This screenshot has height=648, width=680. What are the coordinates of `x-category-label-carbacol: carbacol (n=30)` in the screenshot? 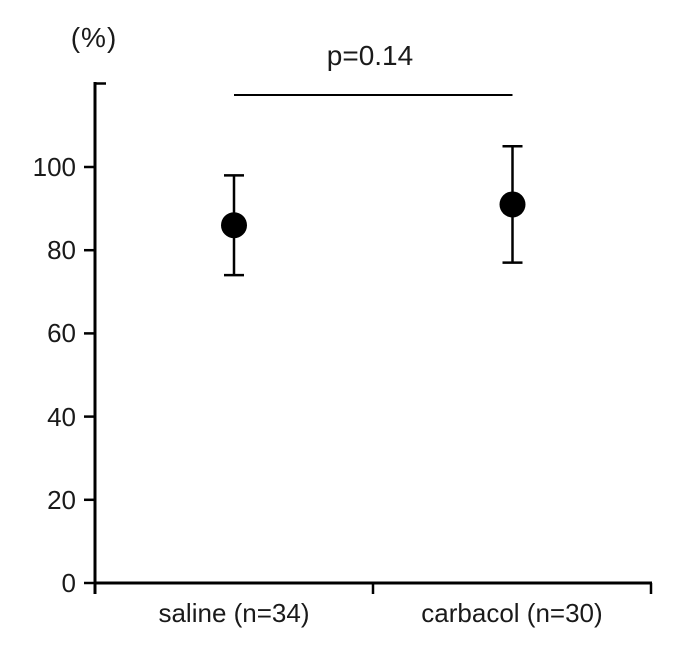 It's located at (512, 613).